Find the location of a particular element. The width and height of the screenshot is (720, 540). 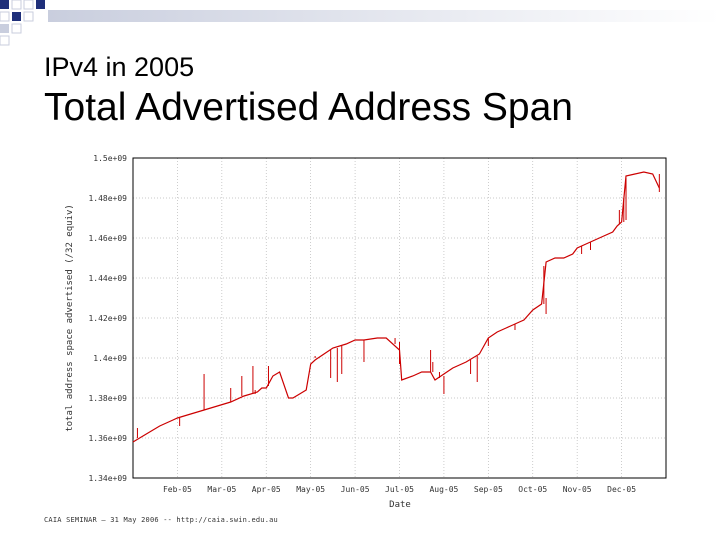

y-tick-label: 1.46e+09 is located at coordinates (107, 238).